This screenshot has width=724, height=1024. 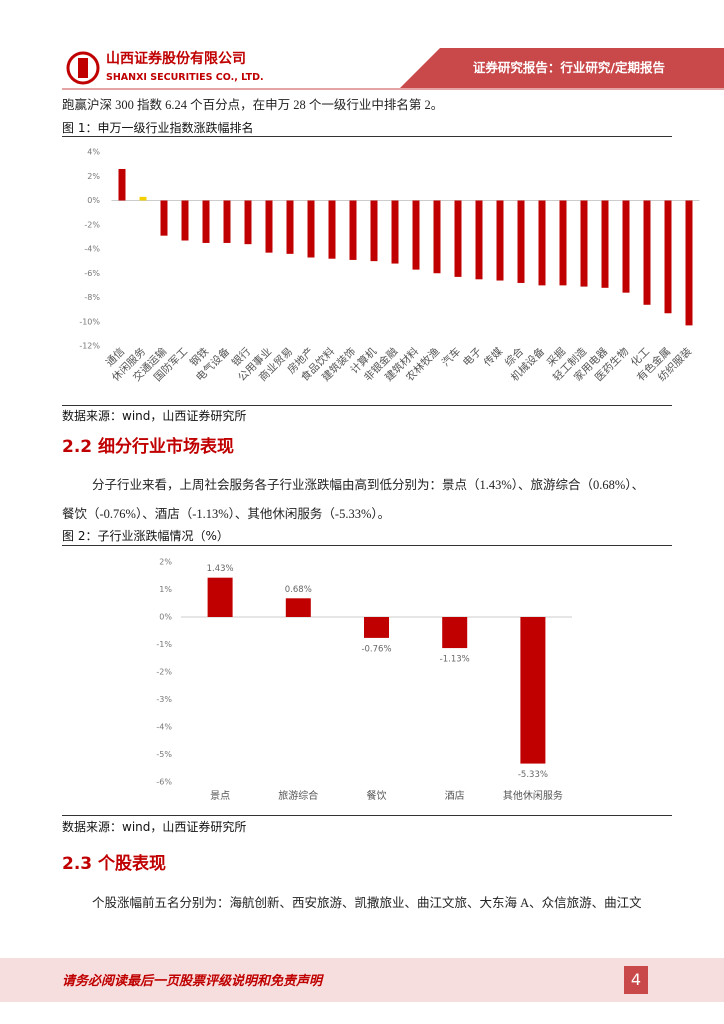 I want to click on logo, so click(x=83, y=68).